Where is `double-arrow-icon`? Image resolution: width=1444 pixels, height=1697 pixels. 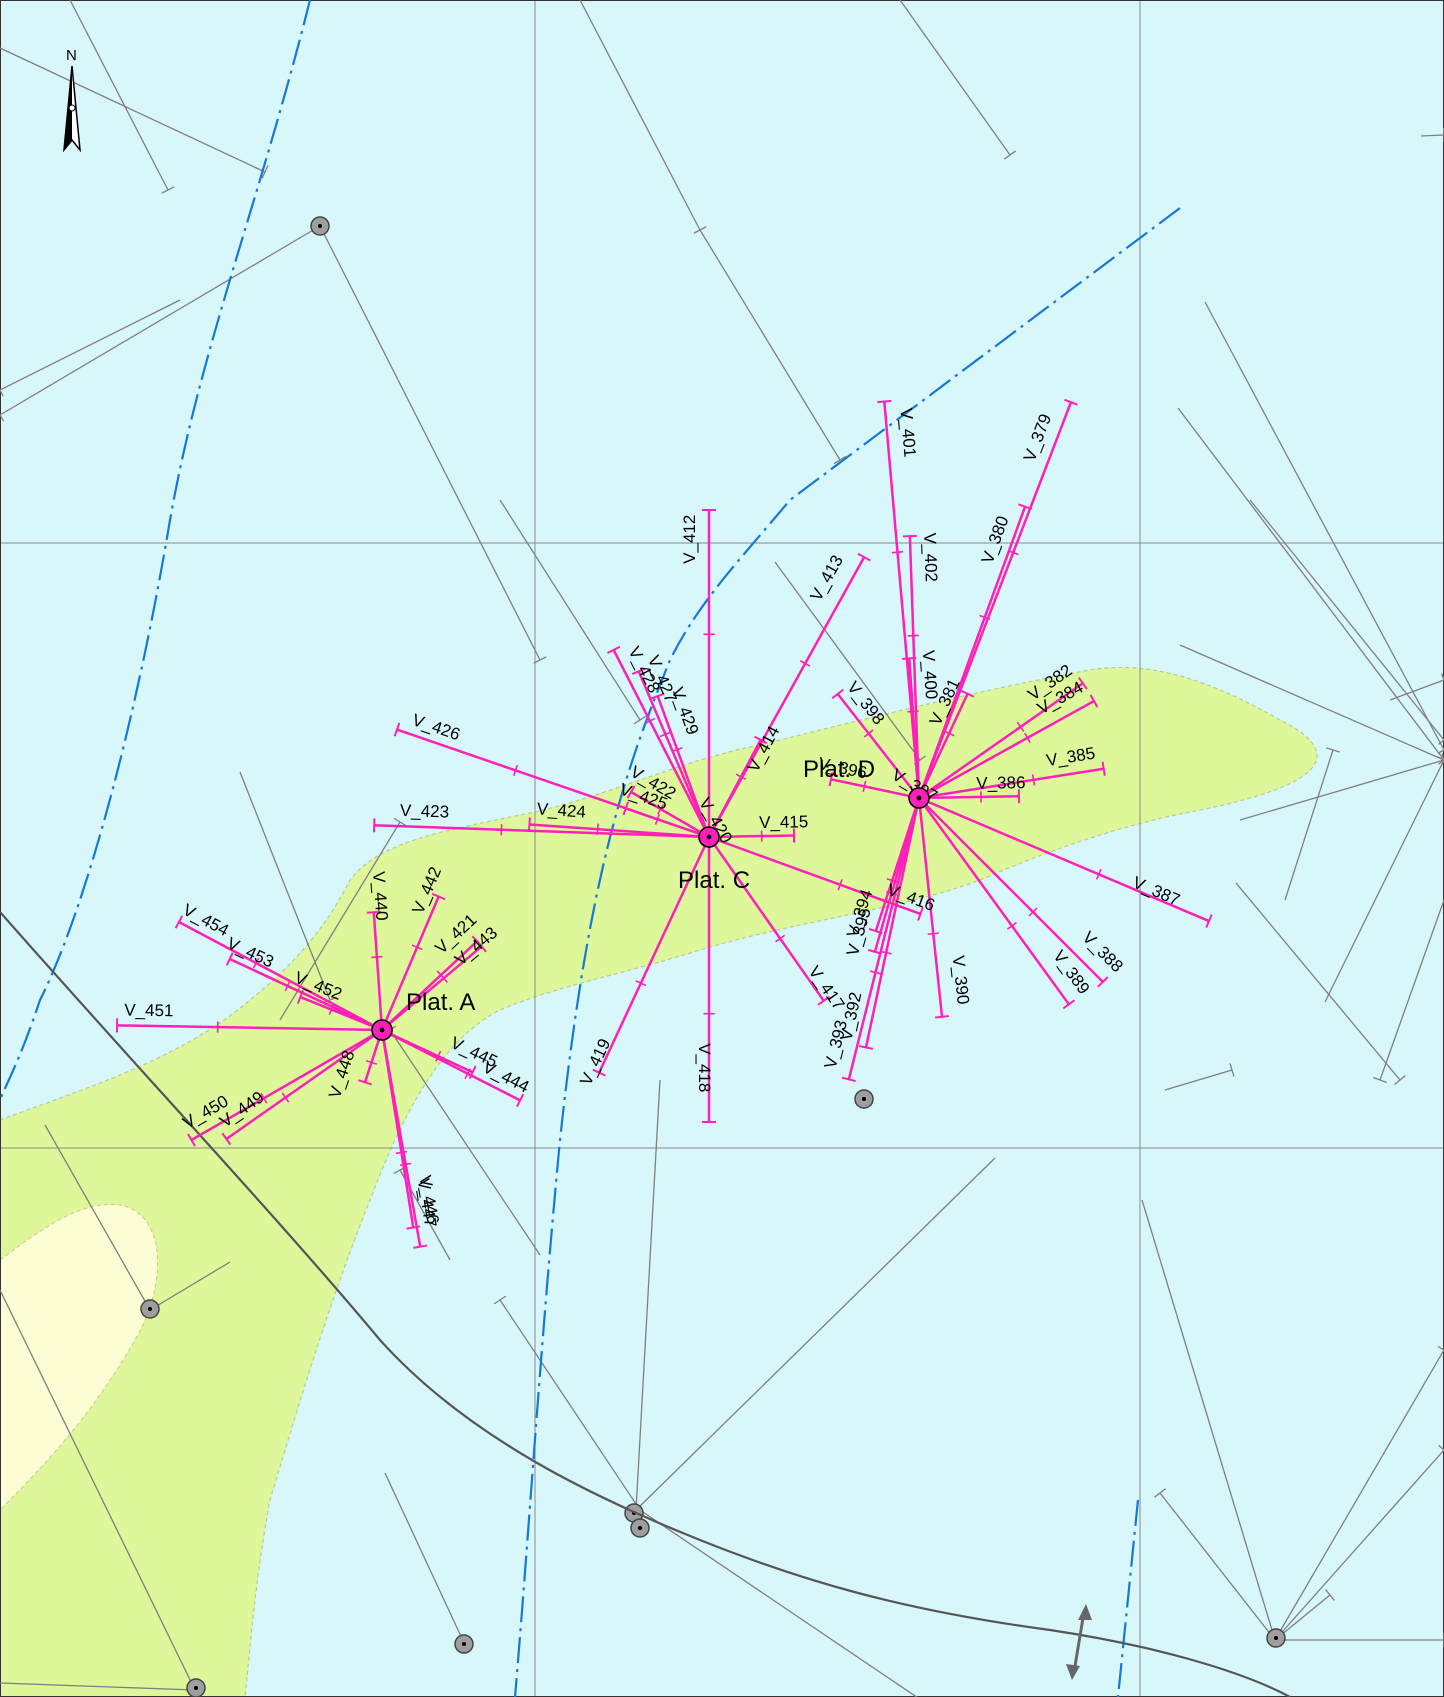 double-arrow-icon is located at coordinates (1079, 1642).